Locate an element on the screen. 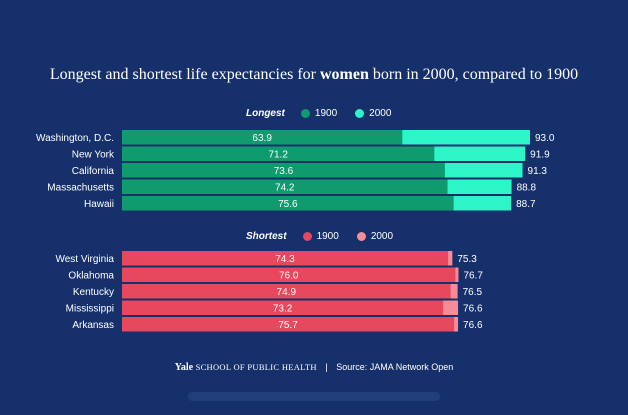 The height and width of the screenshot is (415, 628). value-label-1900: 74.9 is located at coordinates (287, 292).